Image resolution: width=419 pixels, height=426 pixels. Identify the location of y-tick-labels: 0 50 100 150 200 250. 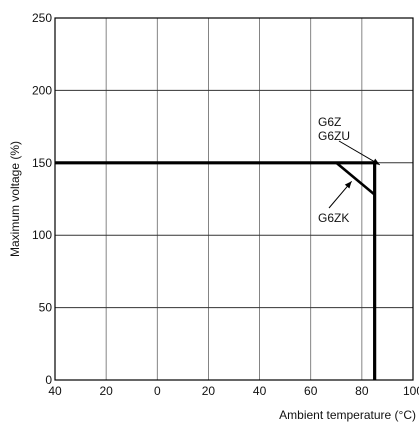
(42, 199).